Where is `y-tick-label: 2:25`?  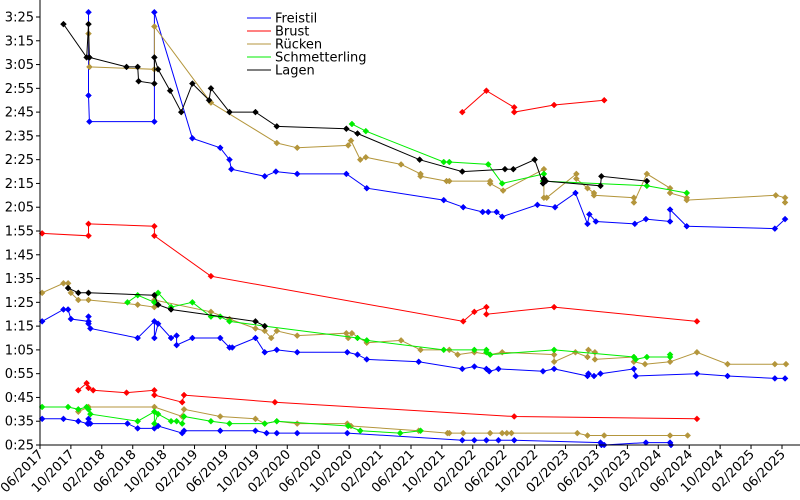 y-tick-label: 2:25 is located at coordinates (19, 160).